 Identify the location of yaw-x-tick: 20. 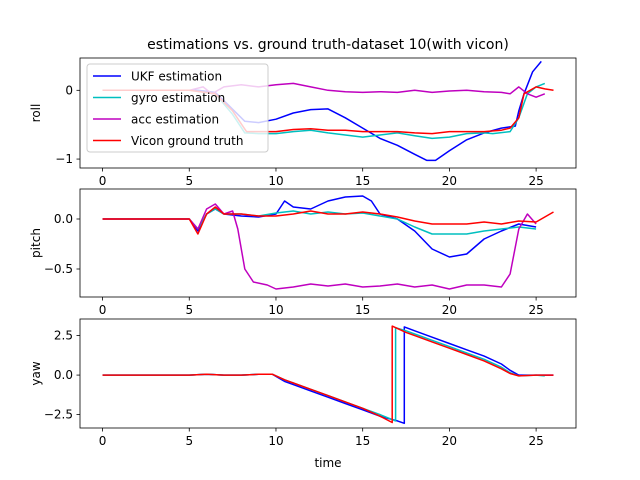
(449, 438).